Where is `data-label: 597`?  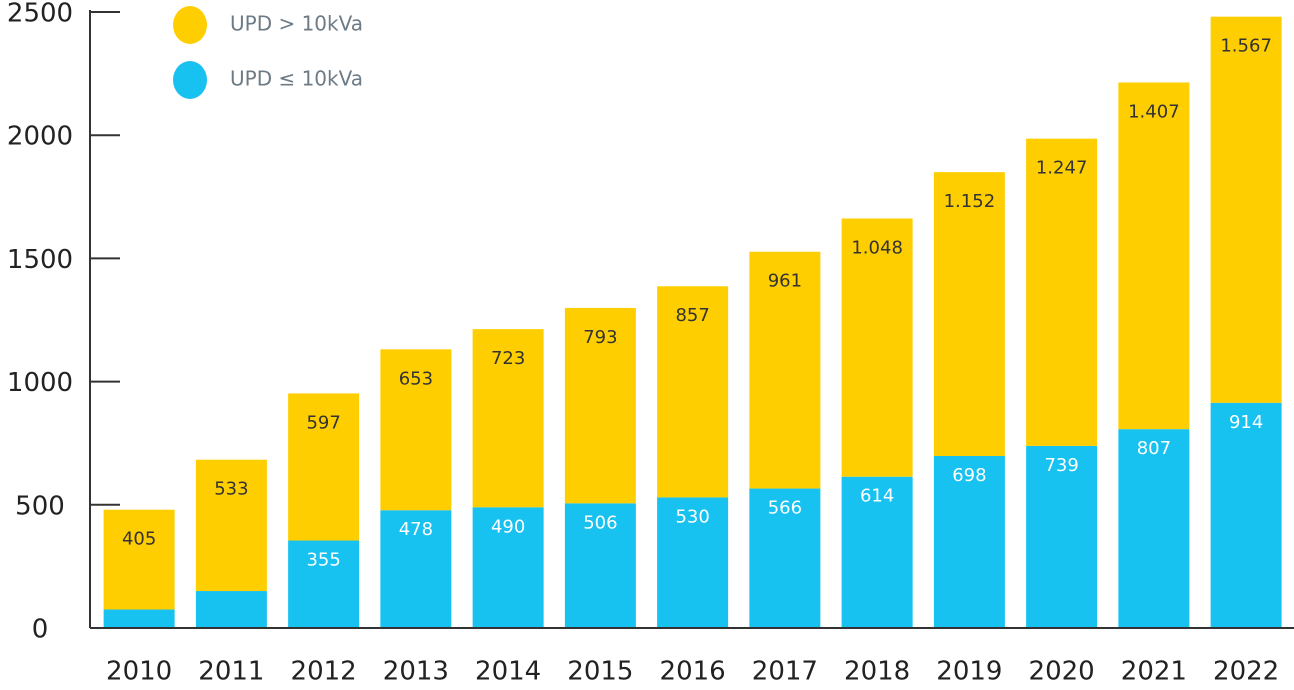
data-label: 597 is located at coordinates (323, 422).